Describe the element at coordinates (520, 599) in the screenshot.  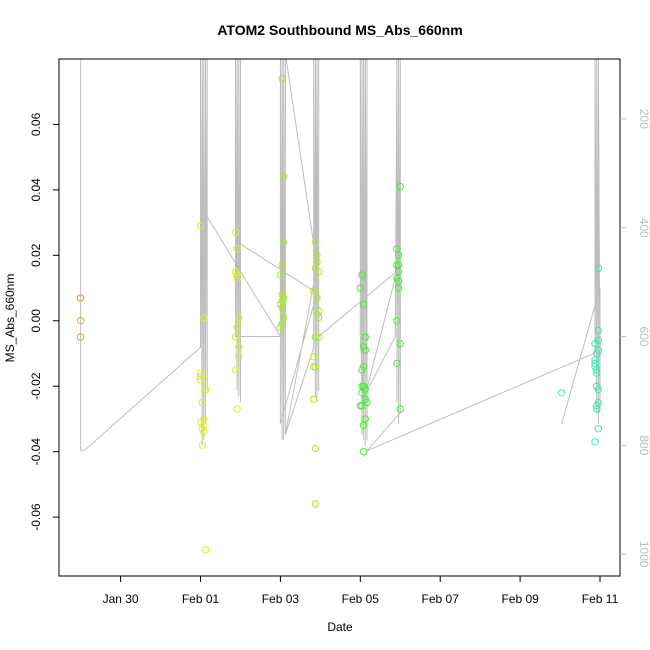
I see `x-tick-label: Feb 09` at that location.